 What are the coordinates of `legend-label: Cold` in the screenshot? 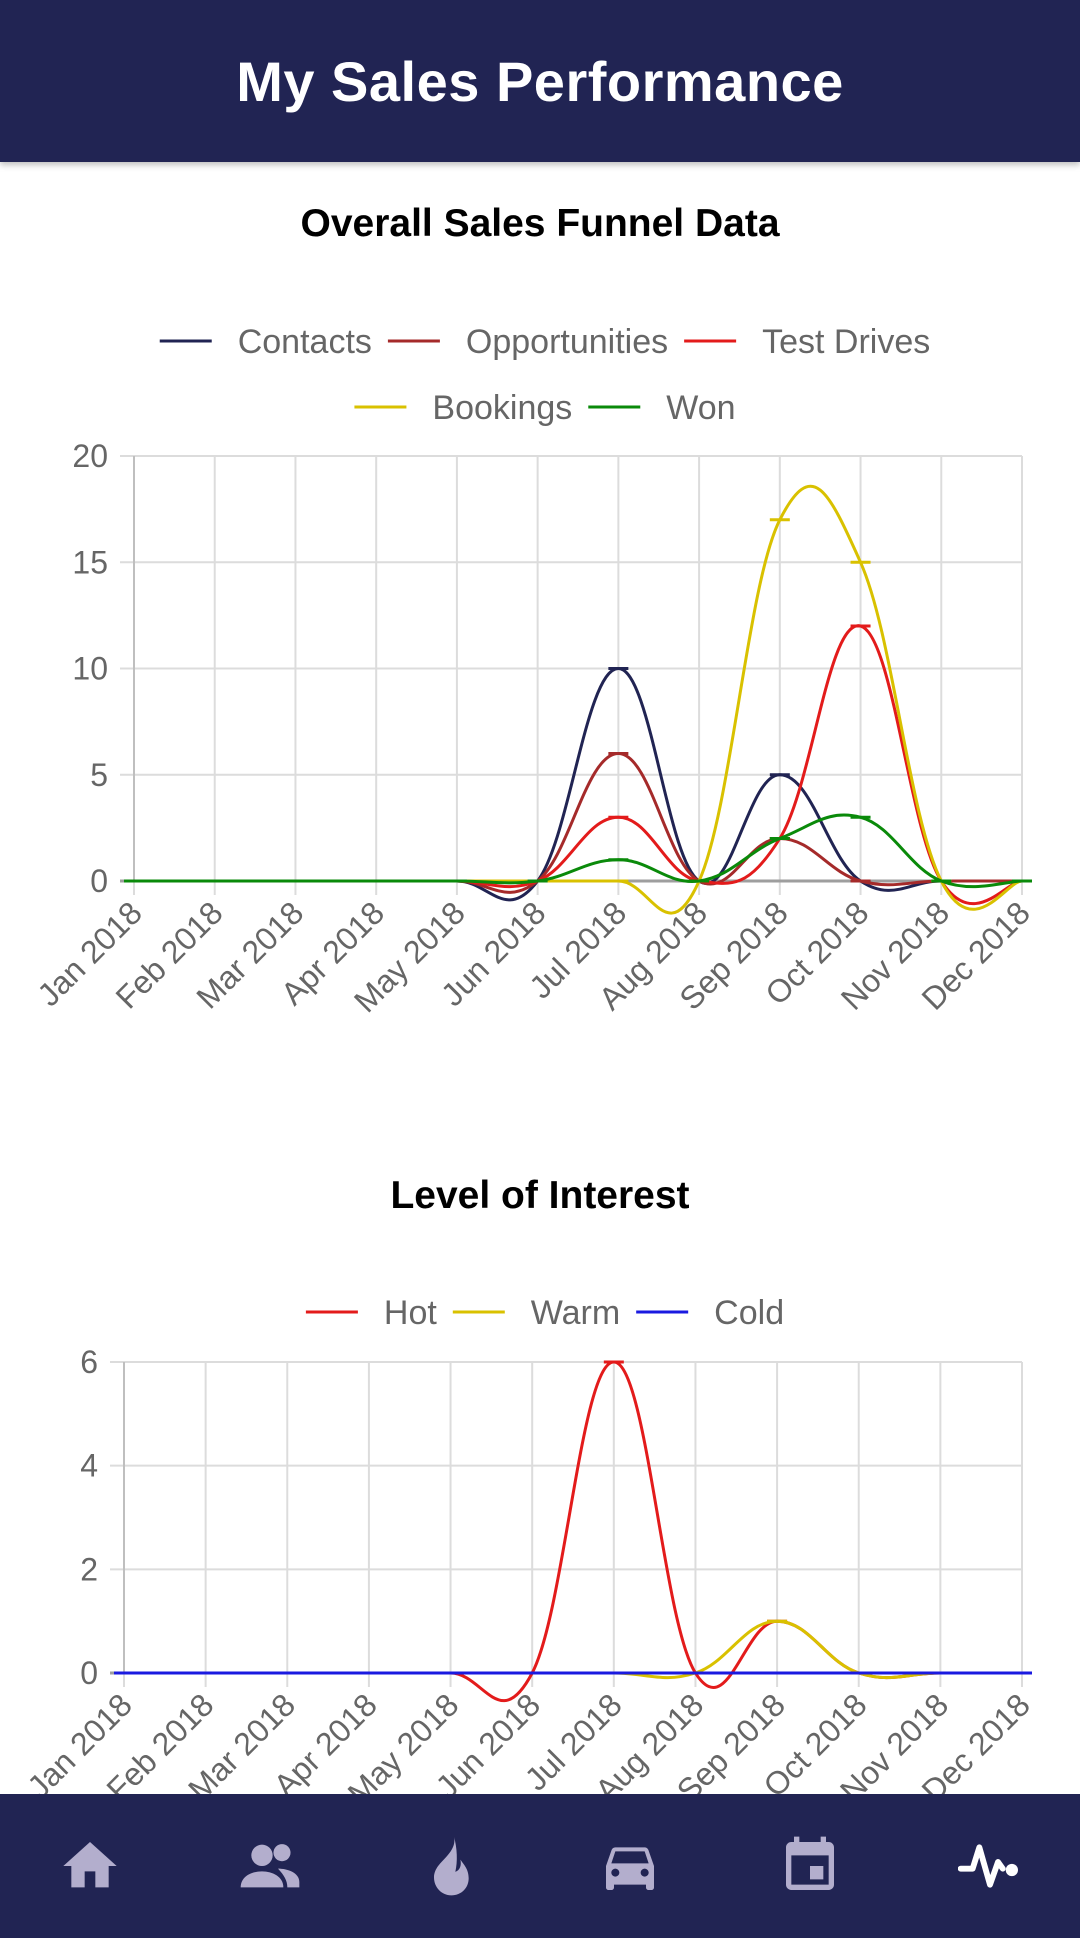 It's located at (749, 1313).